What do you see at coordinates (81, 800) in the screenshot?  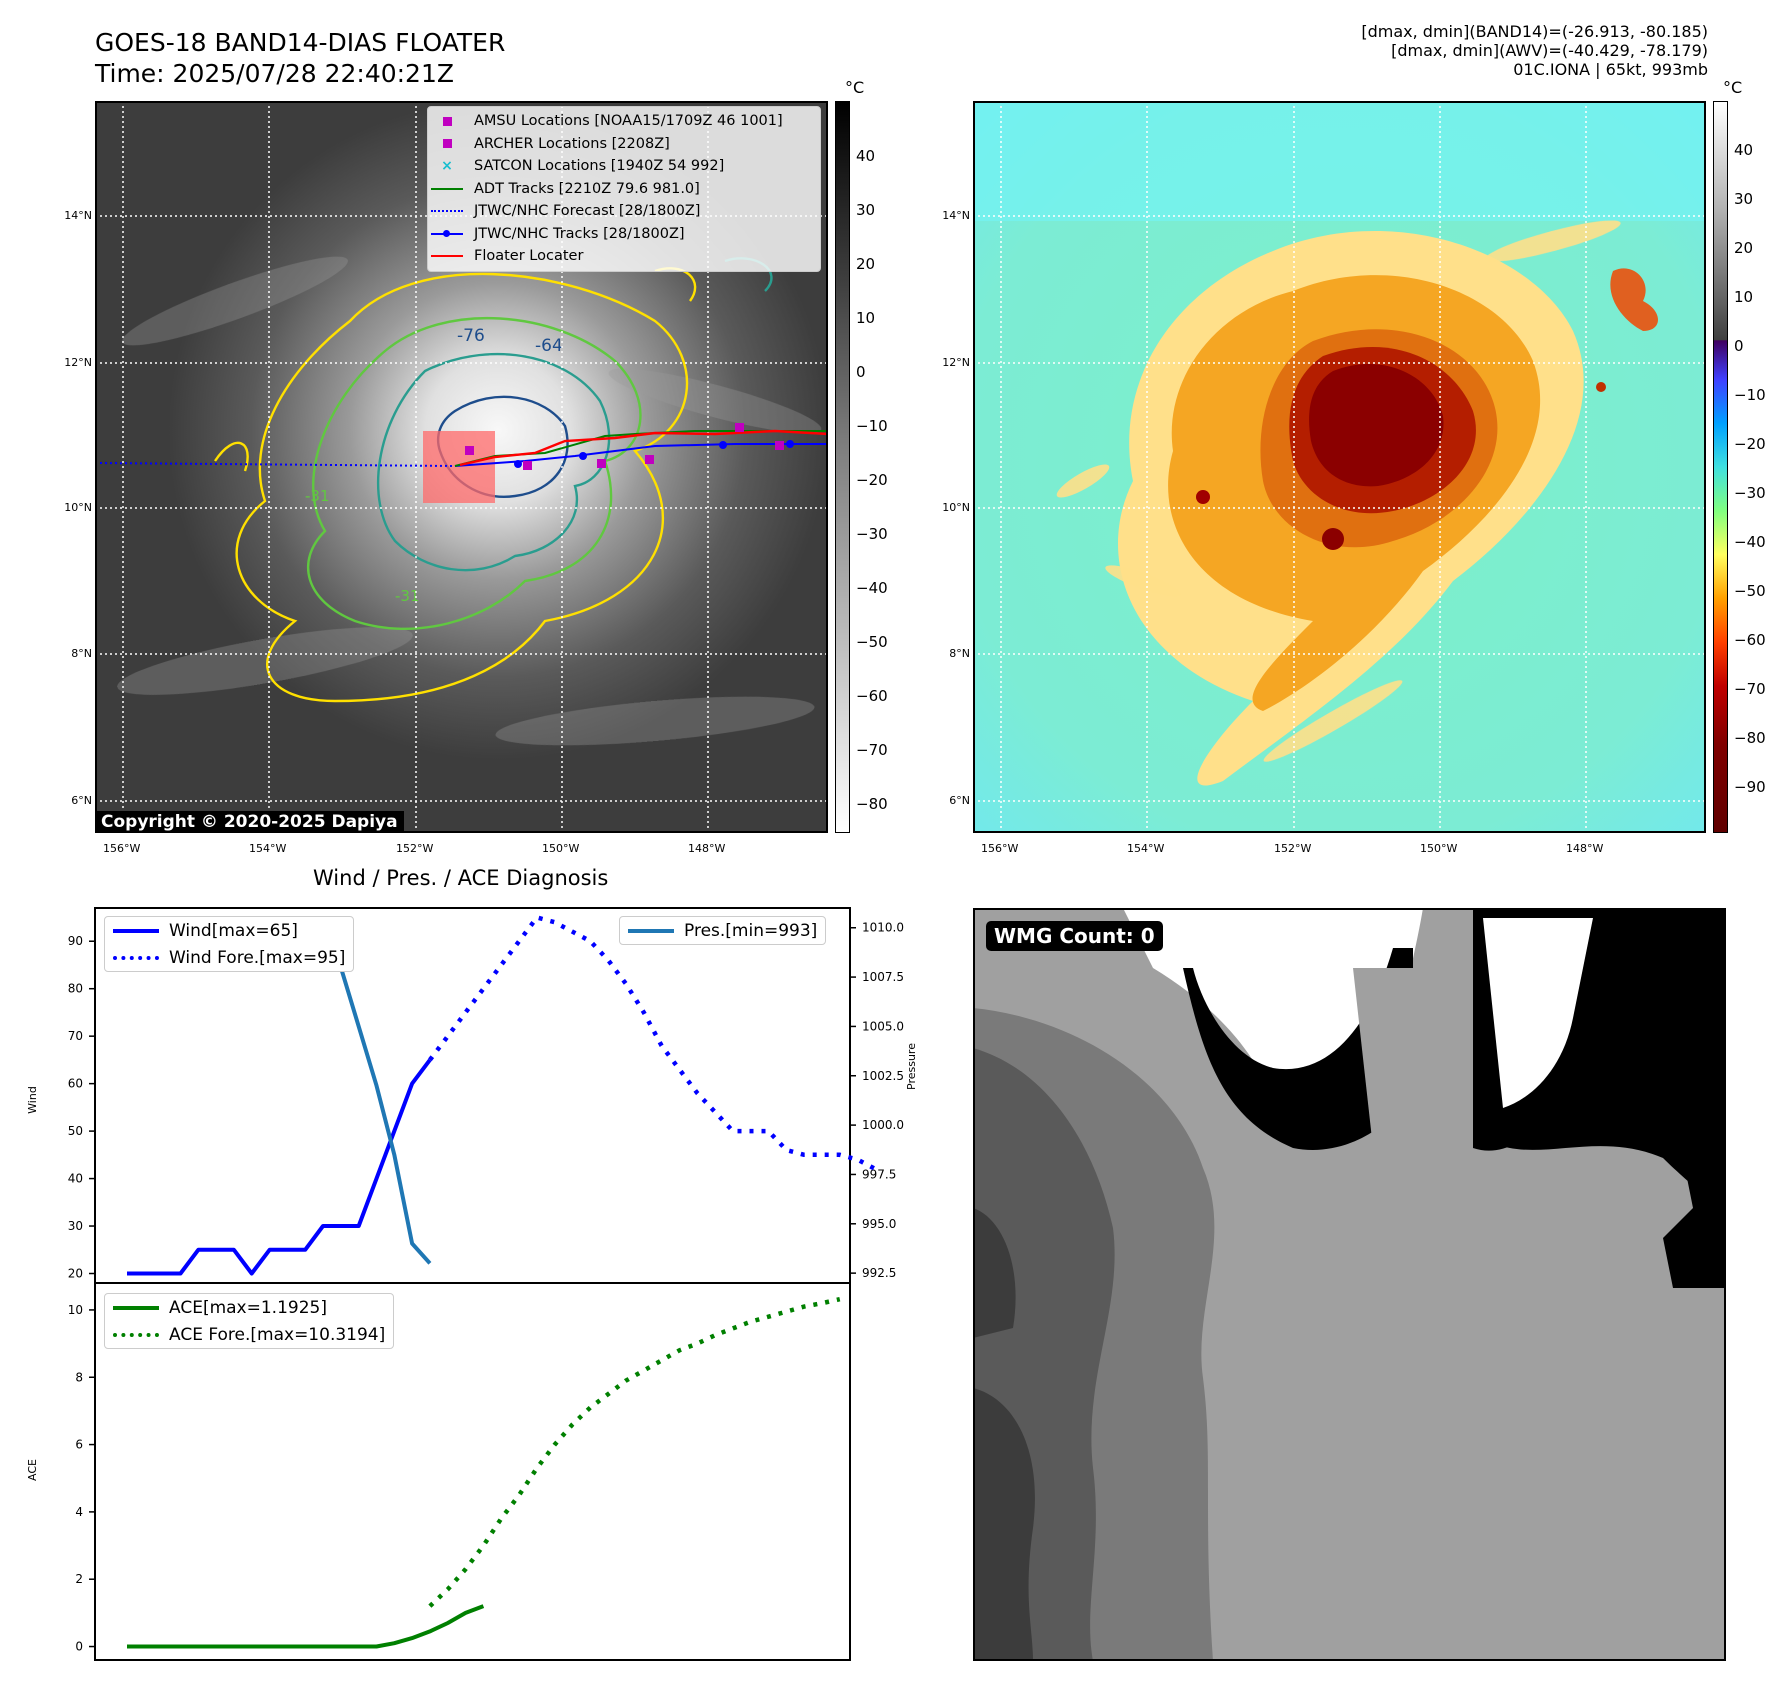 I see `lat-label: 6°N` at bounding box center [81, 800].